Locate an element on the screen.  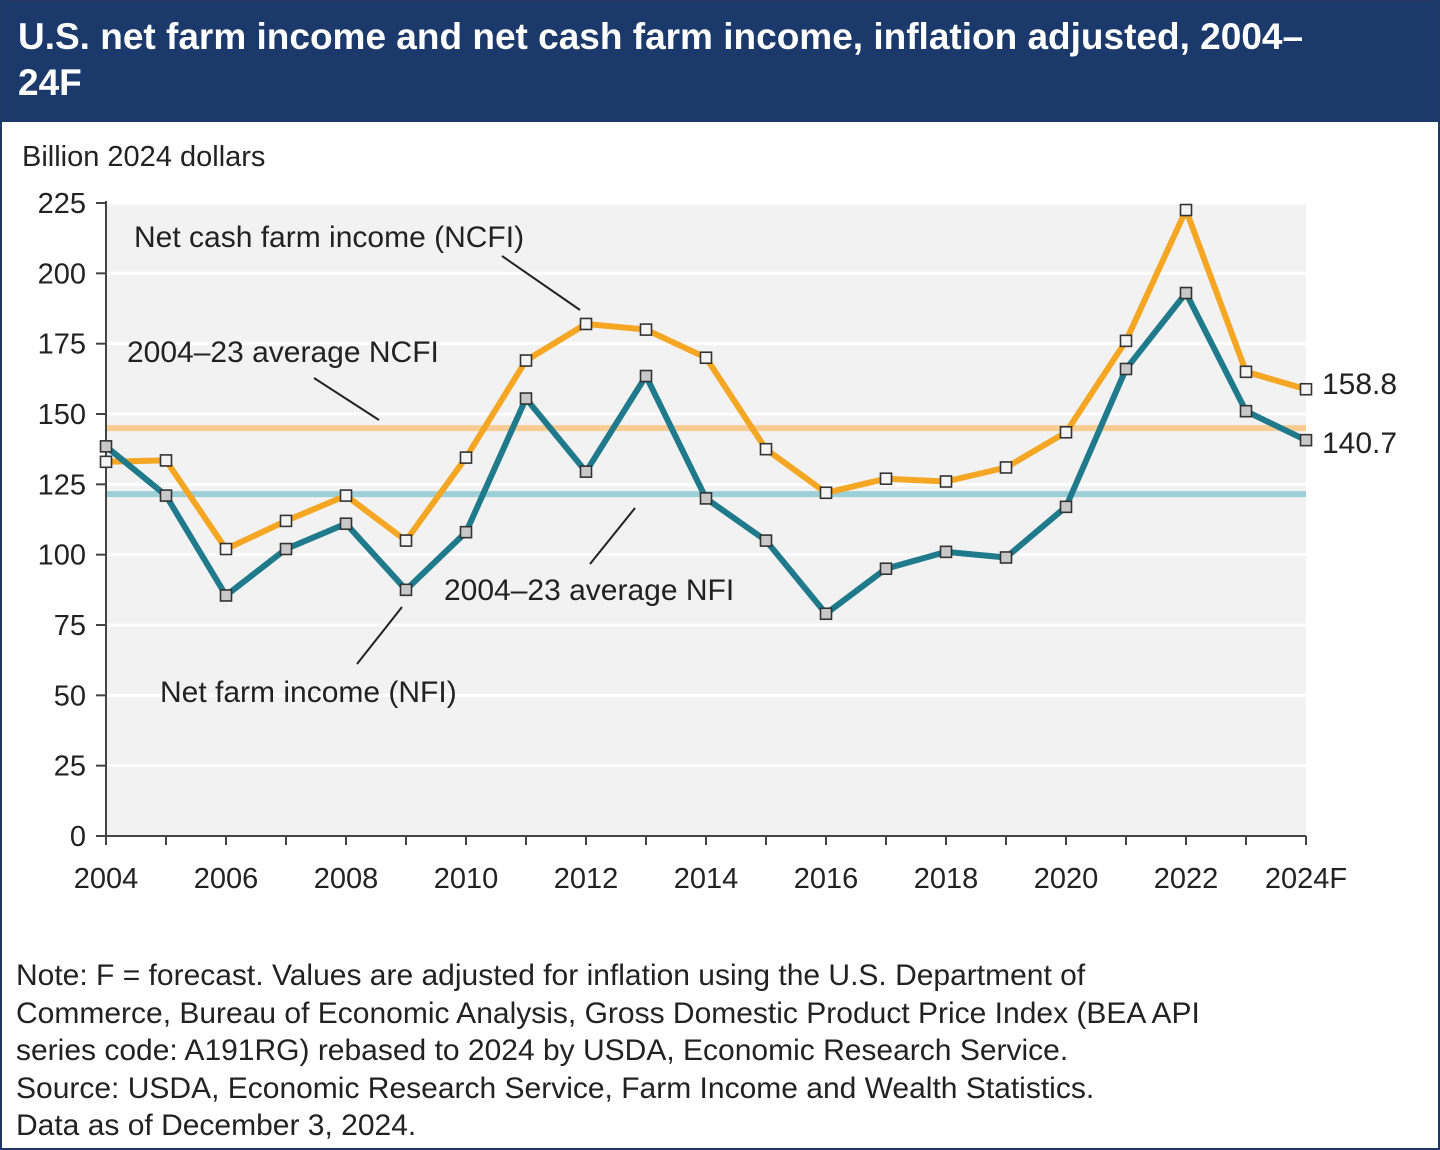
avg-ncfi-leader is located at coordinates (346, 399).